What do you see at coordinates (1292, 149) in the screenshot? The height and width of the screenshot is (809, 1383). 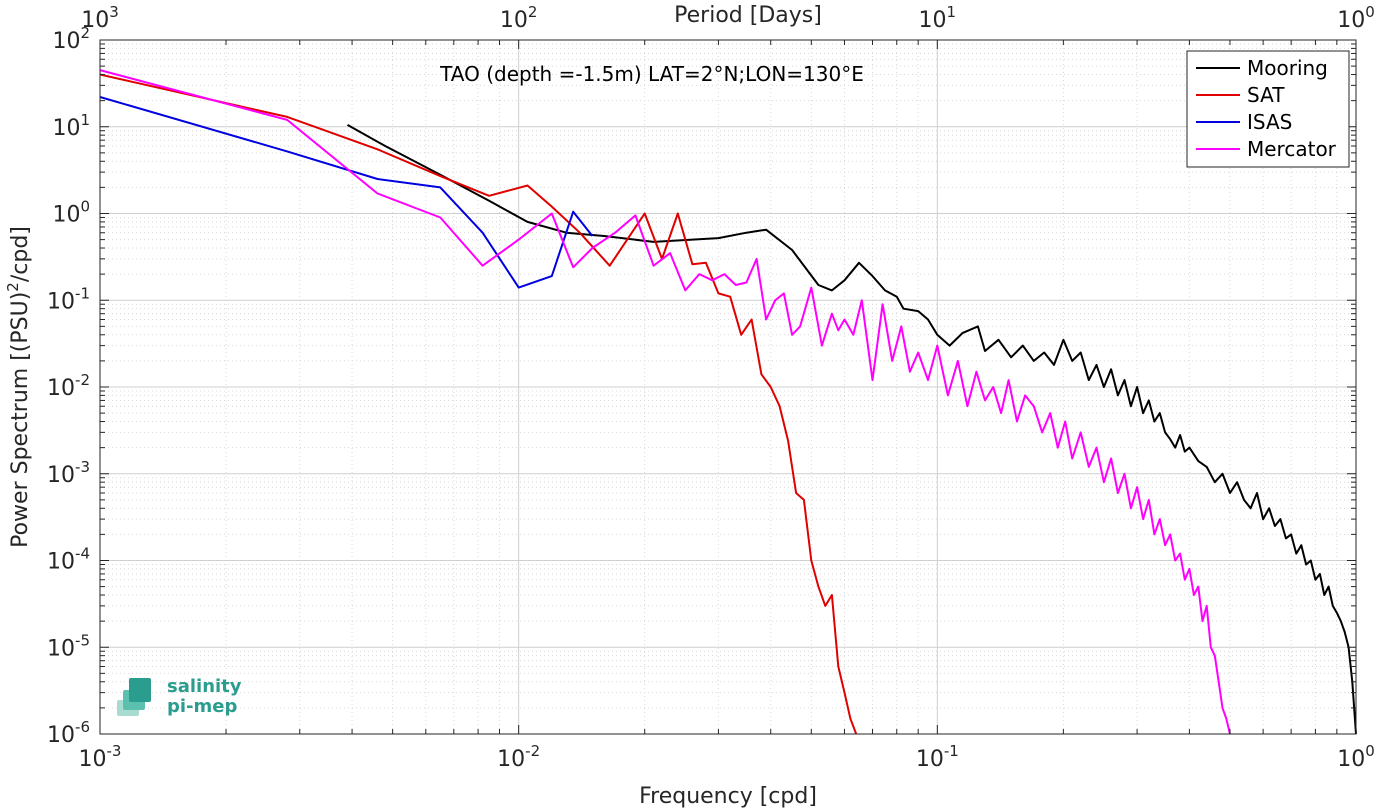 I see `legend-label-mercator: Mercator` at bounding box center [1292, 149].